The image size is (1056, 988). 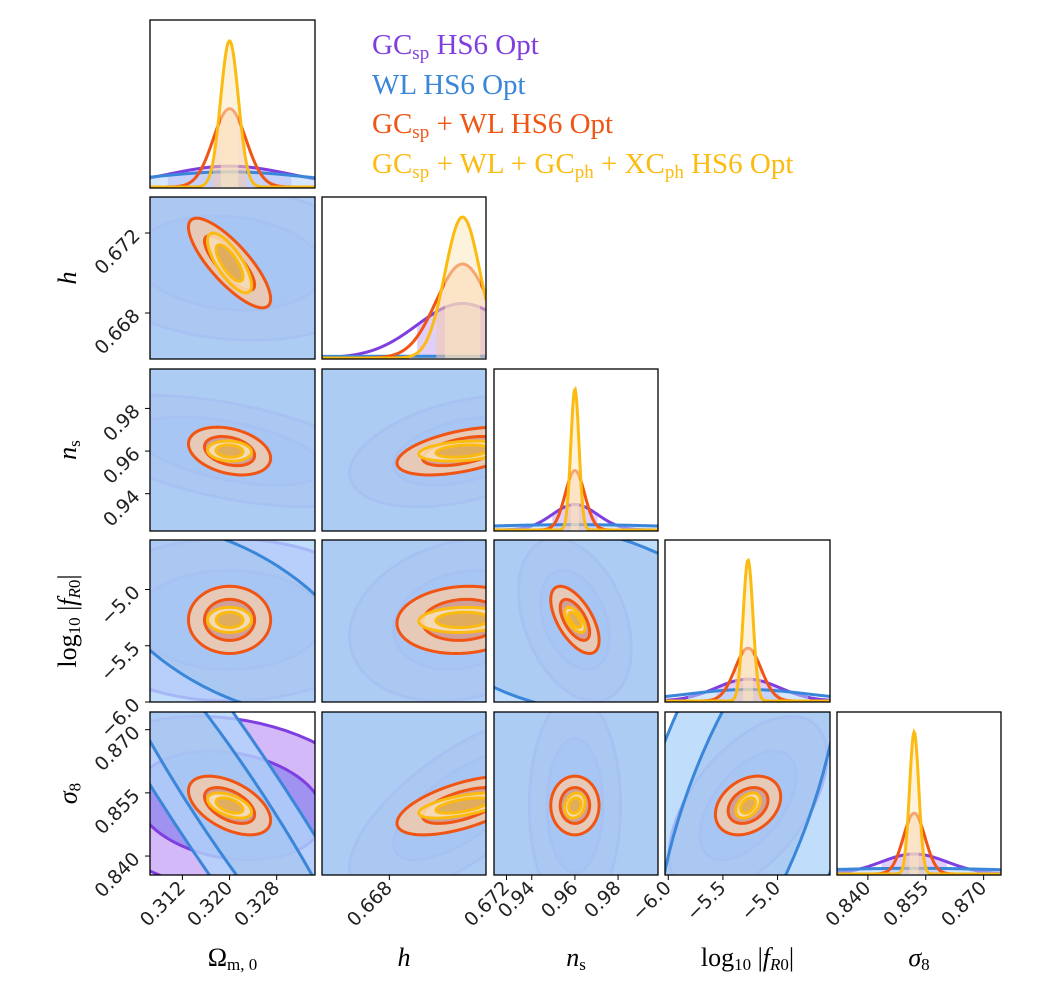 I want to click on panel-h-vs-Om: 0.668 0.672, so click(x=203, y=278).